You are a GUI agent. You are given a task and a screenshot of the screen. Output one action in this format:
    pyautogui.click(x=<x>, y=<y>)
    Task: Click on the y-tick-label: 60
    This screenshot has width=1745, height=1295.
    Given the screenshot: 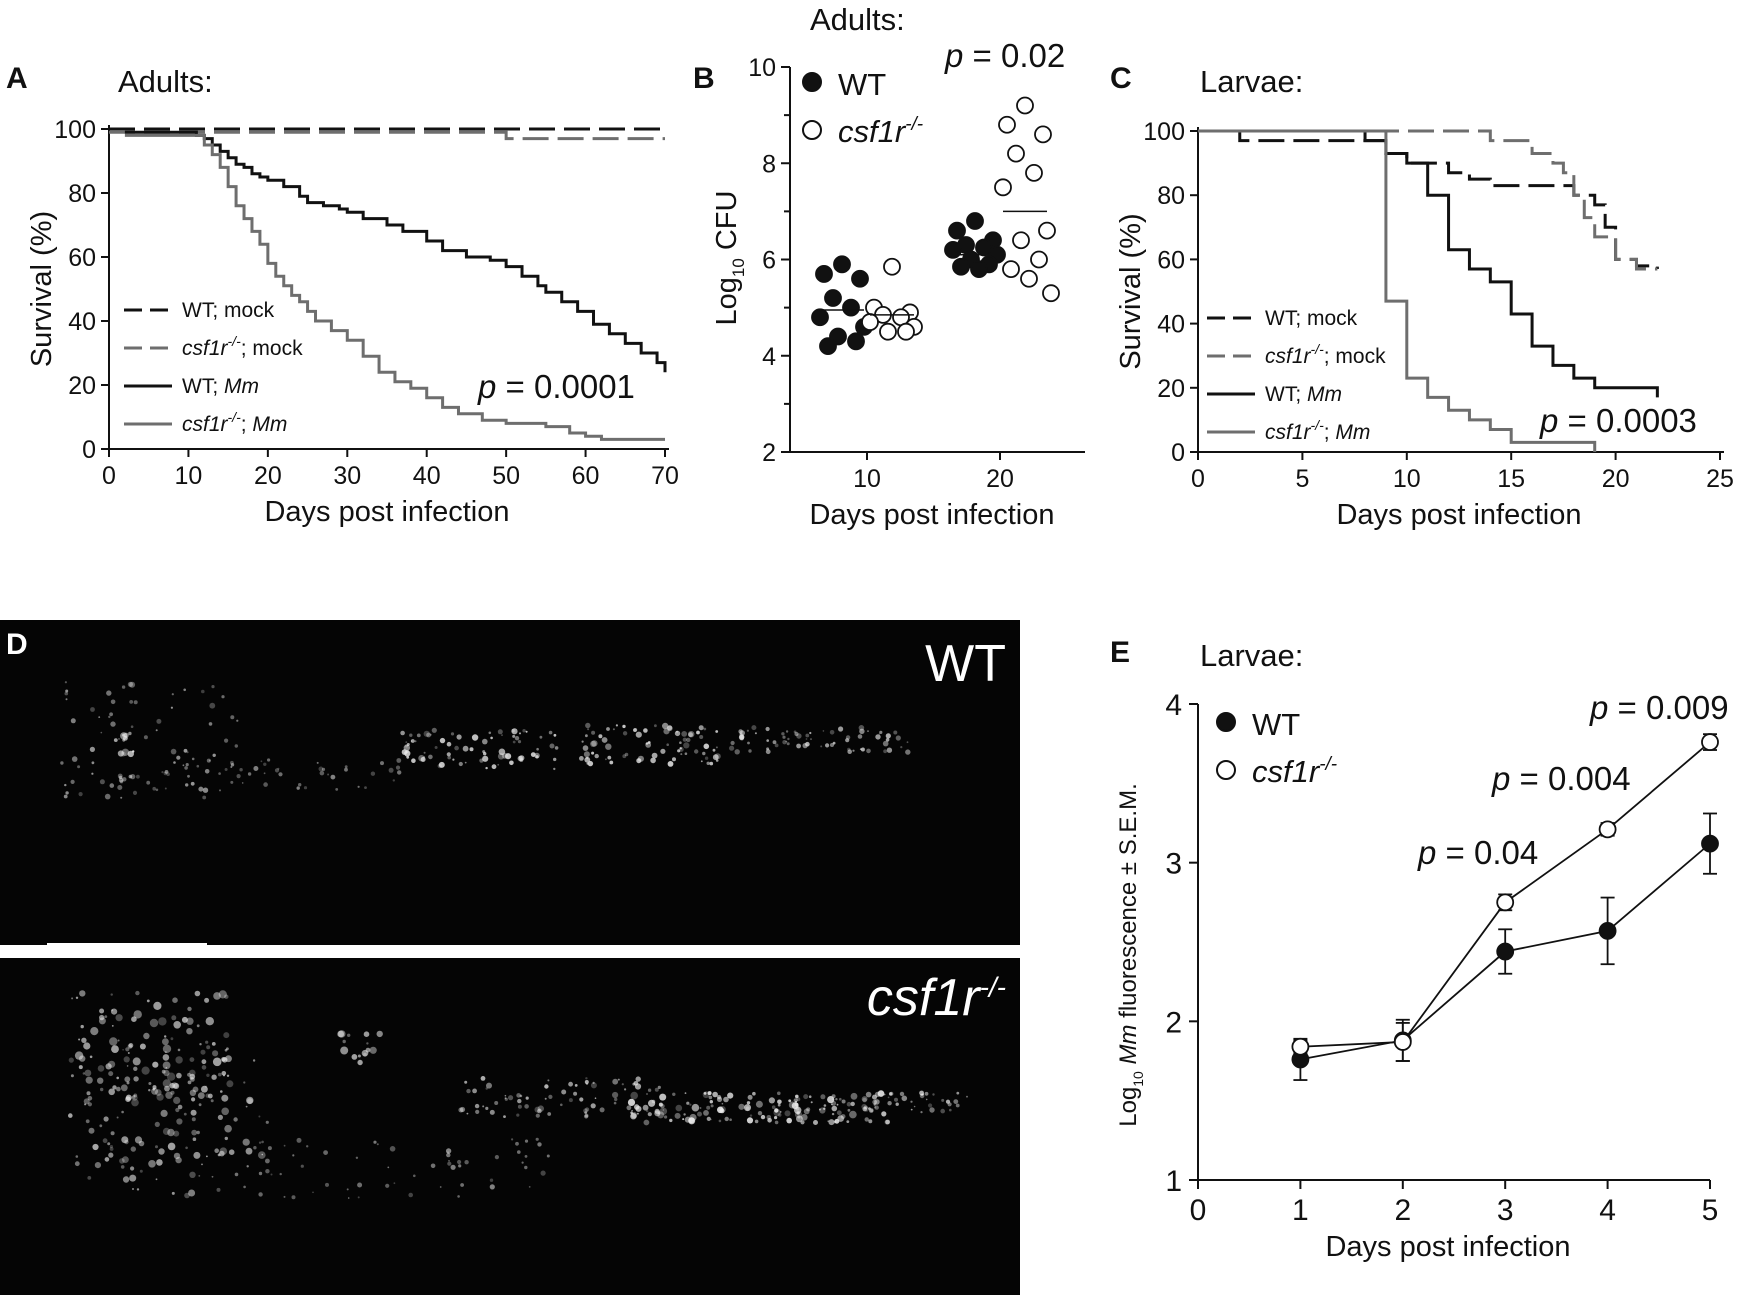 What is the action you would take?
    pyautogui.click(x=82, y=258)
    